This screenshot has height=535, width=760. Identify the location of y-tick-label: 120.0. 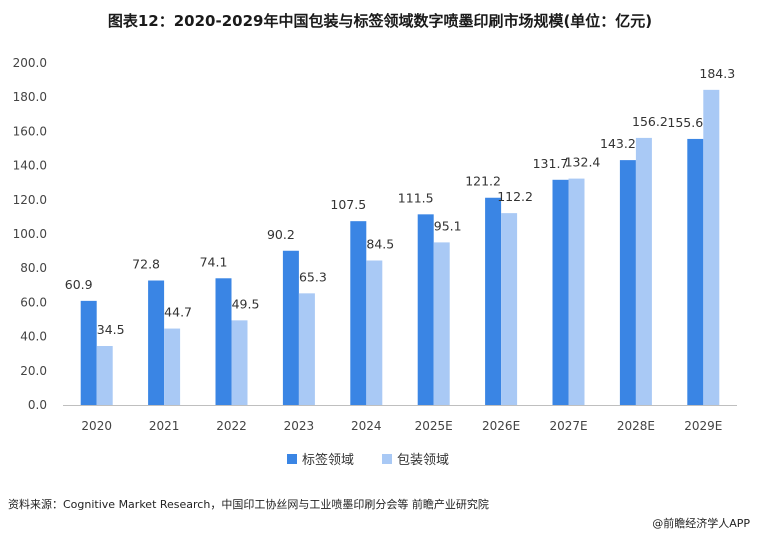
(30, 200).